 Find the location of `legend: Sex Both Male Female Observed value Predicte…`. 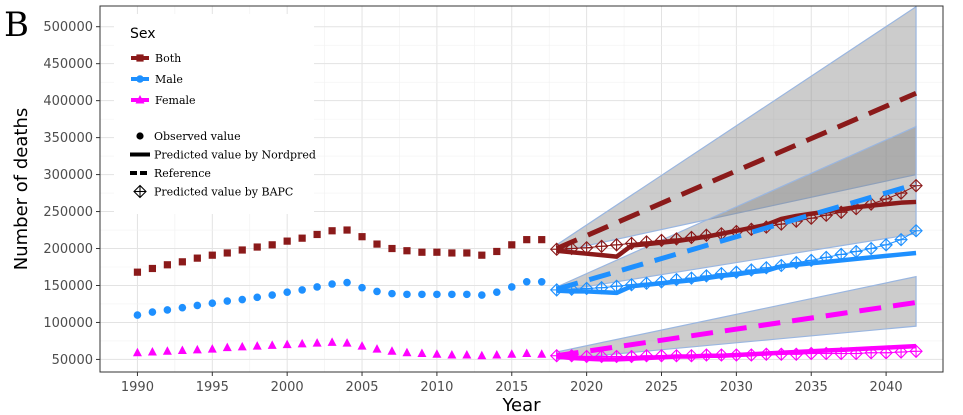

legend: Sex Both Male Female Observed value Predicte… is located at coordinates (215, 114).